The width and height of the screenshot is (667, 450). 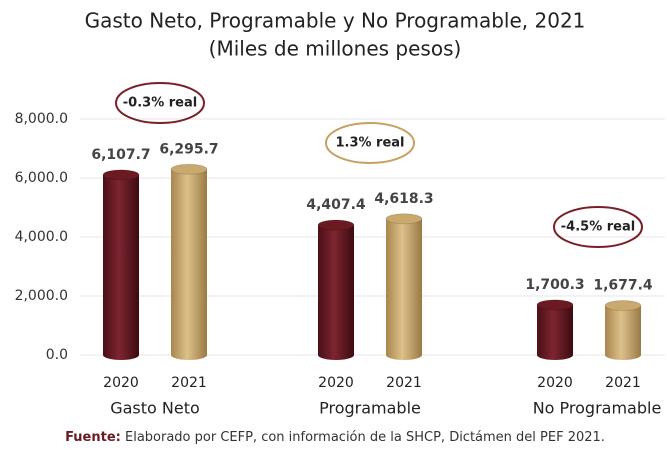 What do you see at coordinates (597, 408) in the screenshot?
I see `category-label: No Programable` at bounding box center [597, 408].